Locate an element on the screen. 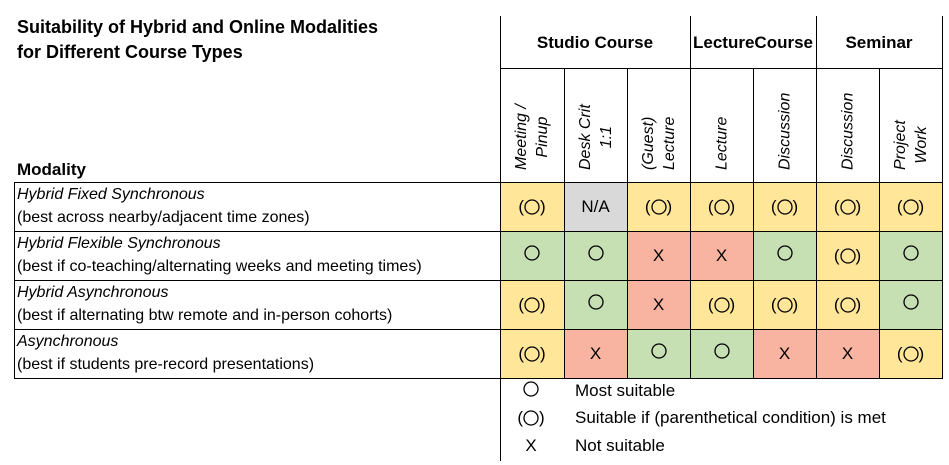 Image resolution: width=949 pixels, height=465 pixels. column-header-line: Pinup is located at coordinates (542, 137).